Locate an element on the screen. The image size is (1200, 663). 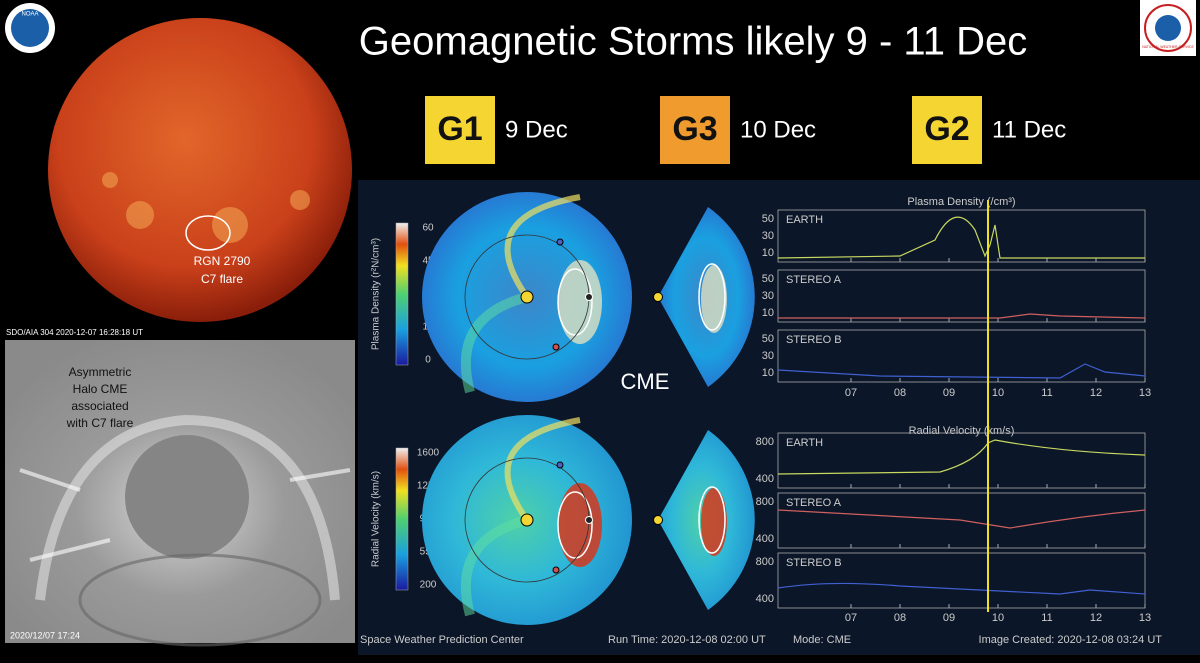
storm-level: G2 is located at coordinates (946, 129).